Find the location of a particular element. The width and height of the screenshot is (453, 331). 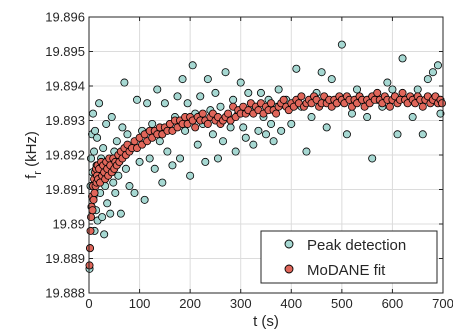

x-axis-label: t (s) is located at coordinates (266, 321).